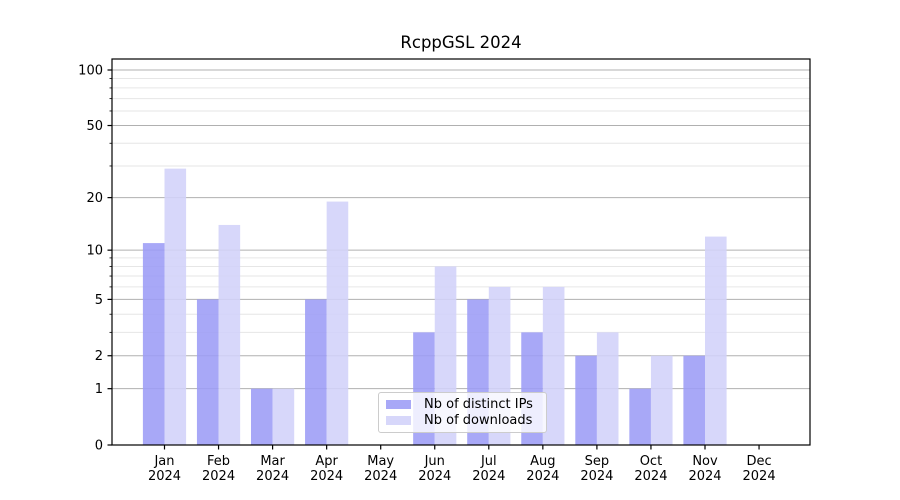 The image size is (900, 500). What do you see at coordinates (94, 126) in the screenshot?
I see `y-tick-label-50: 50` at bounding box center [94, 126].